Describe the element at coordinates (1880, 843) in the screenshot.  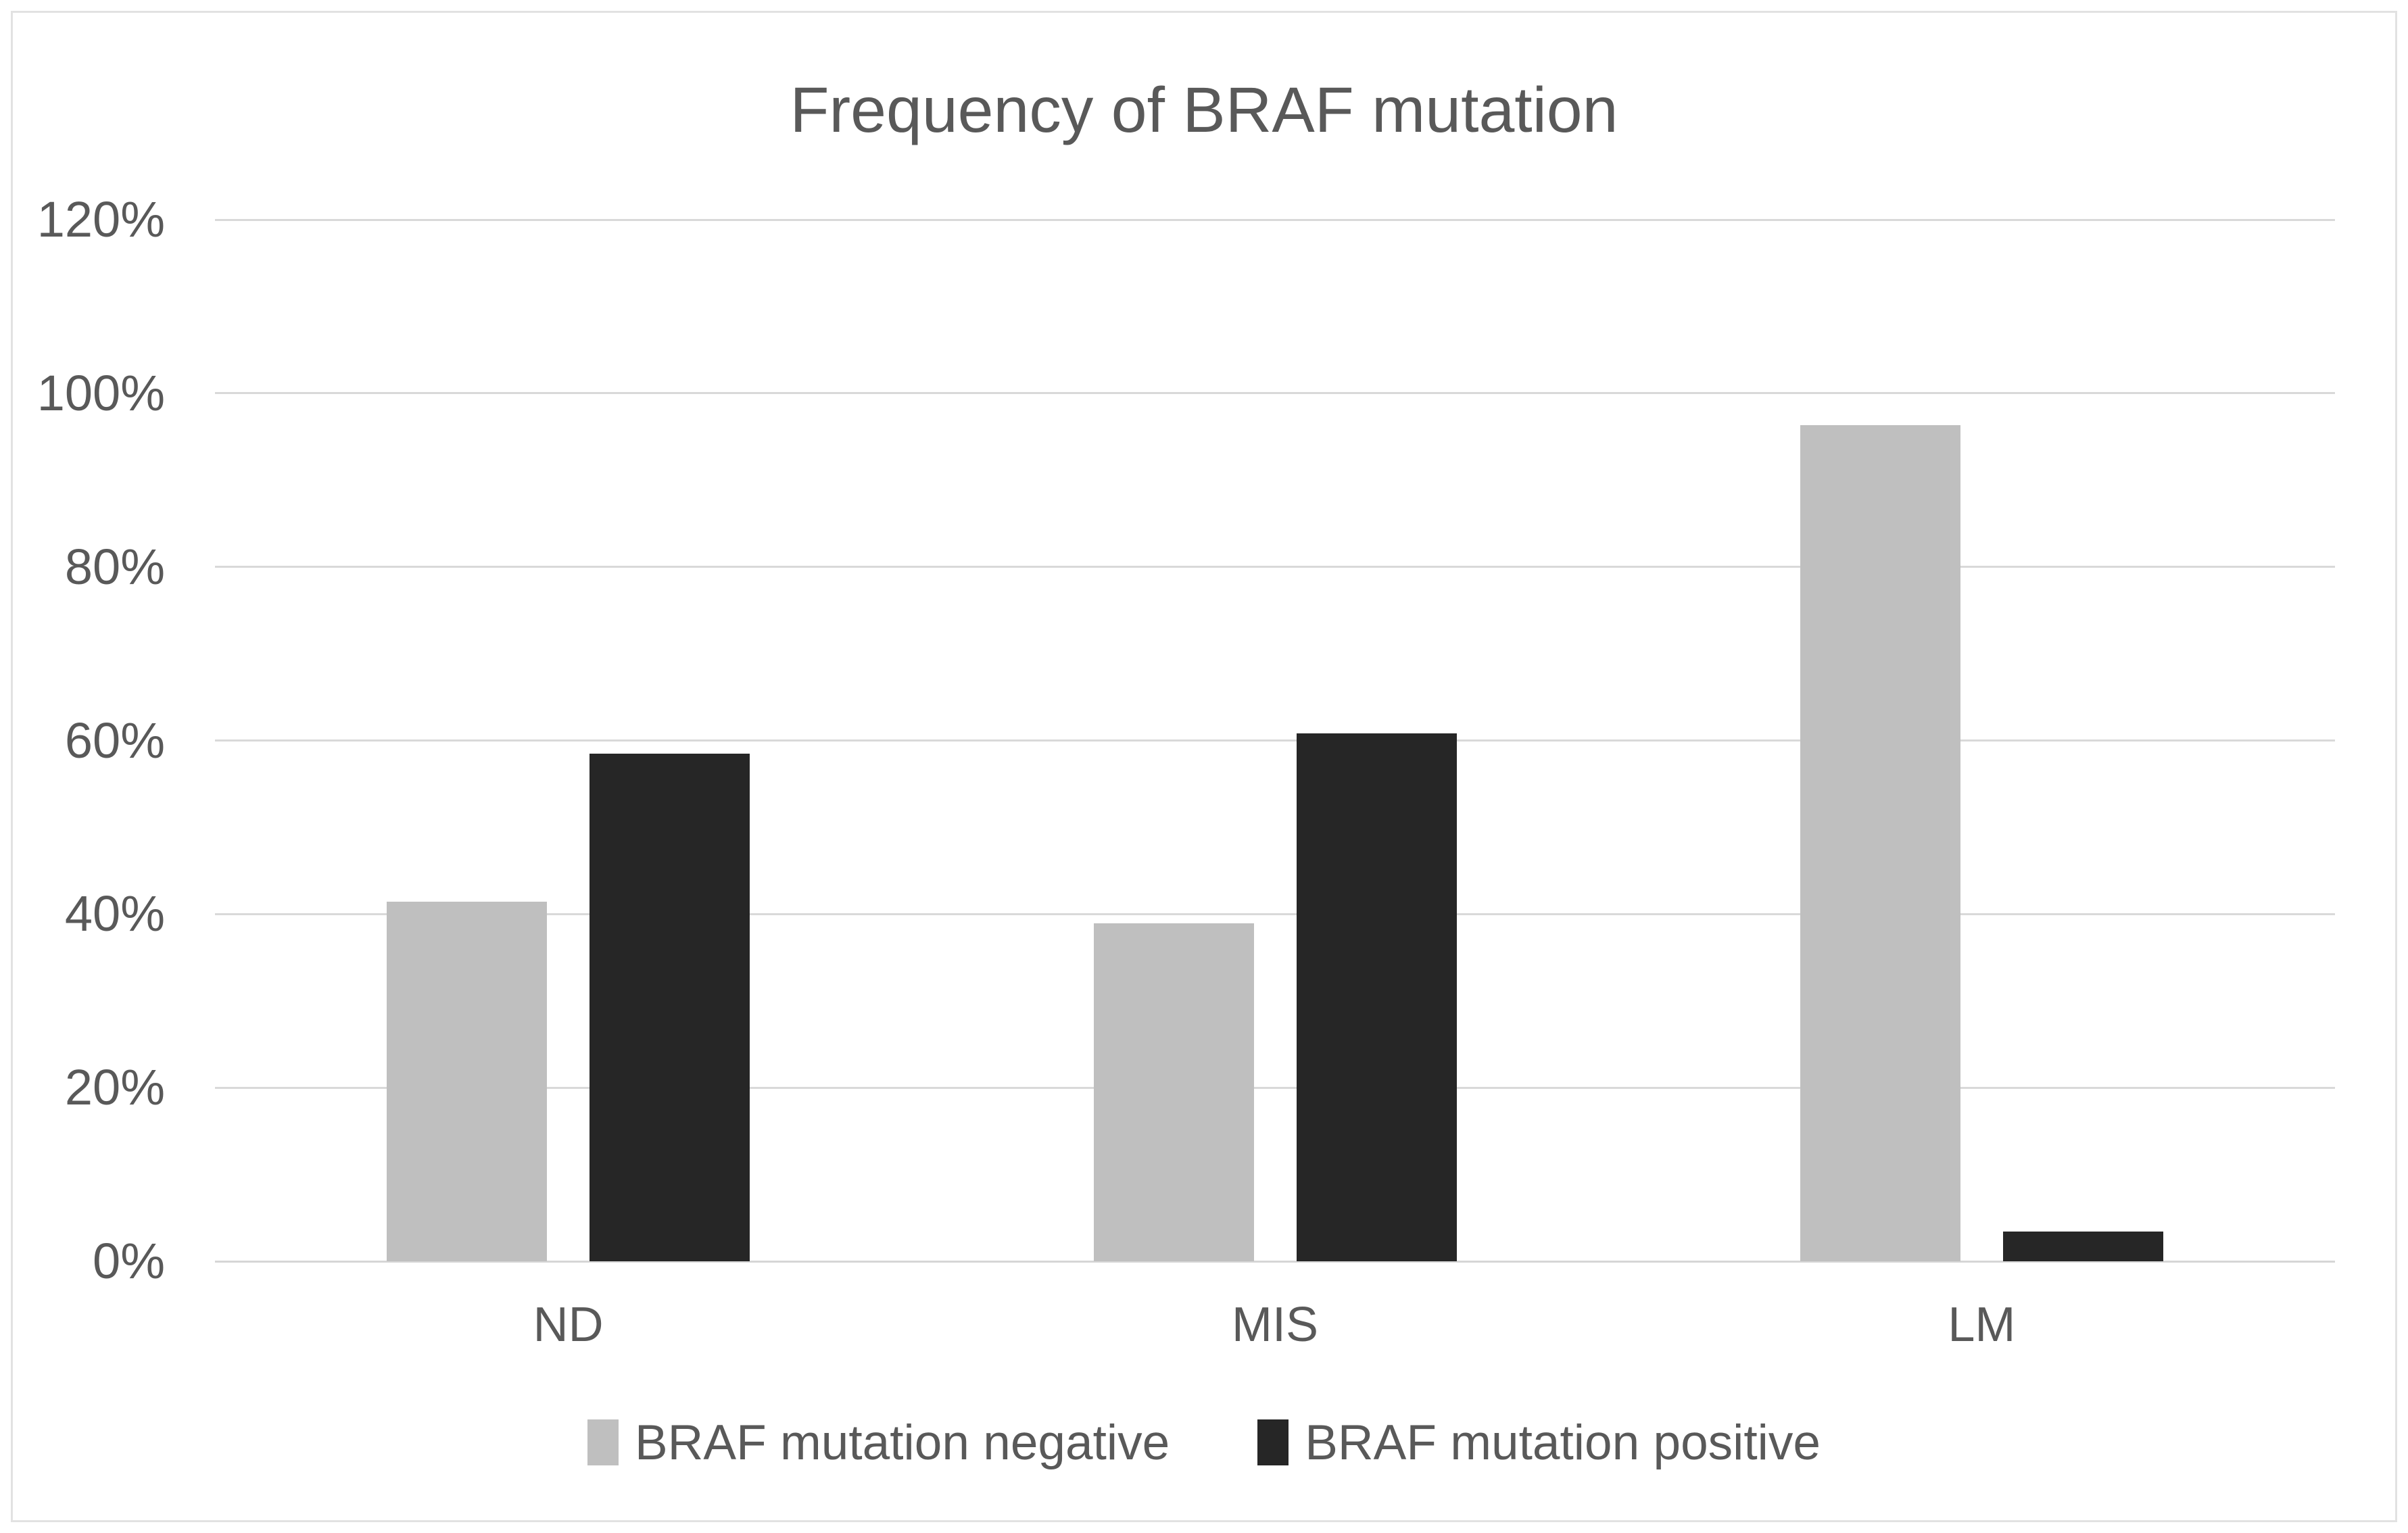
I see `bar-lm-negative` at that location.